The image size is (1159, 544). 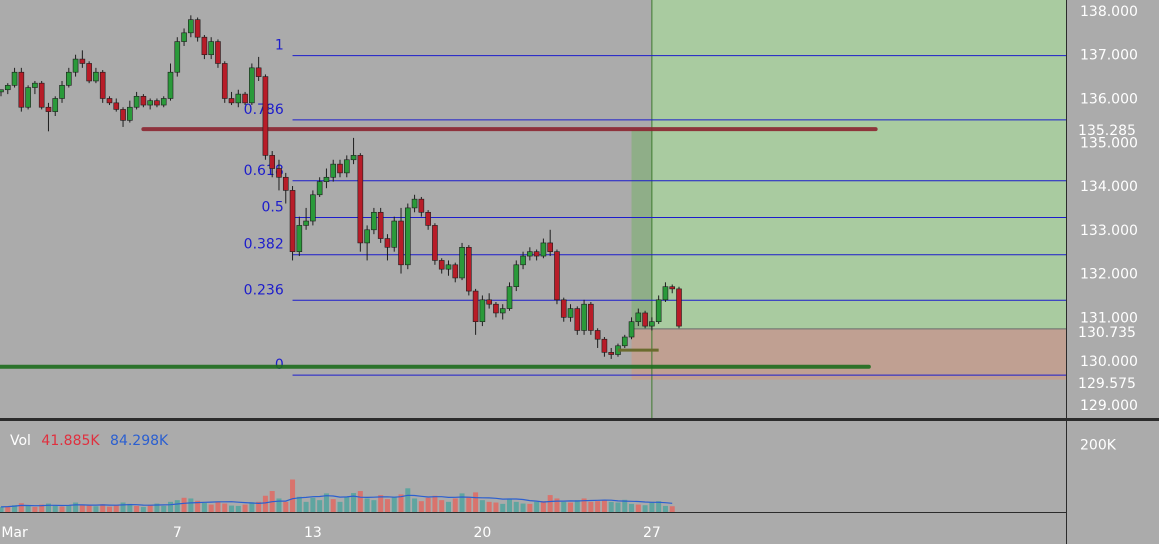 I want to click on volume-legend: Vol 41.885K 84.298K, so click(x=92, y=441).